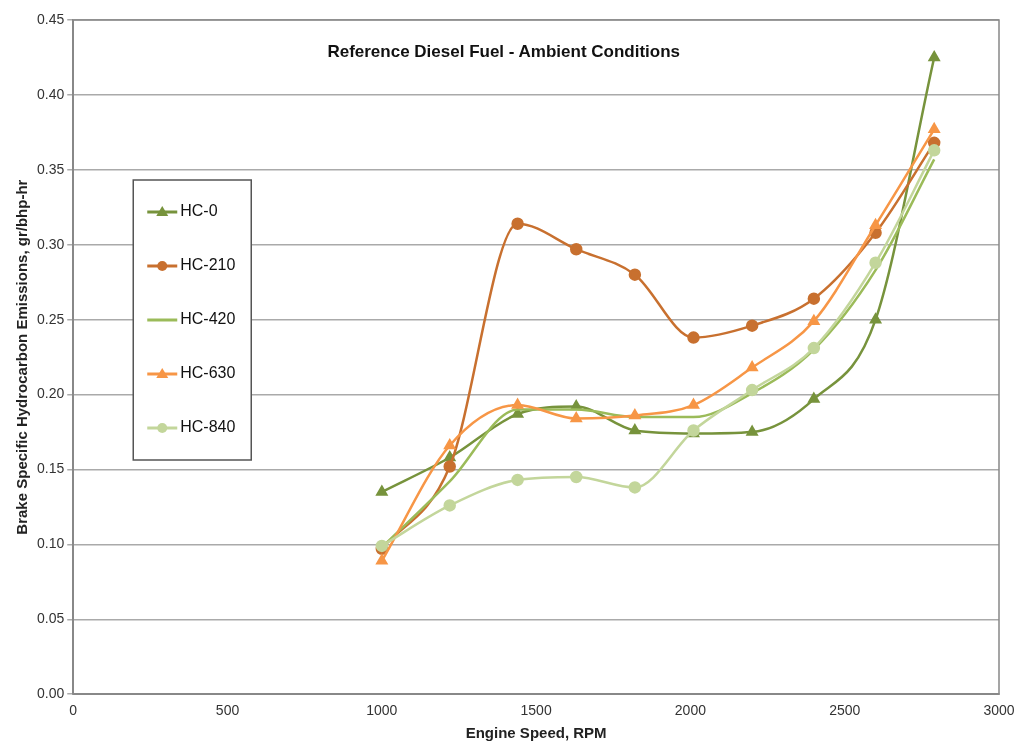  Describe the element at coordinates (227, 710) in the screenshot. I see `x-tick-label: 500` at that location.